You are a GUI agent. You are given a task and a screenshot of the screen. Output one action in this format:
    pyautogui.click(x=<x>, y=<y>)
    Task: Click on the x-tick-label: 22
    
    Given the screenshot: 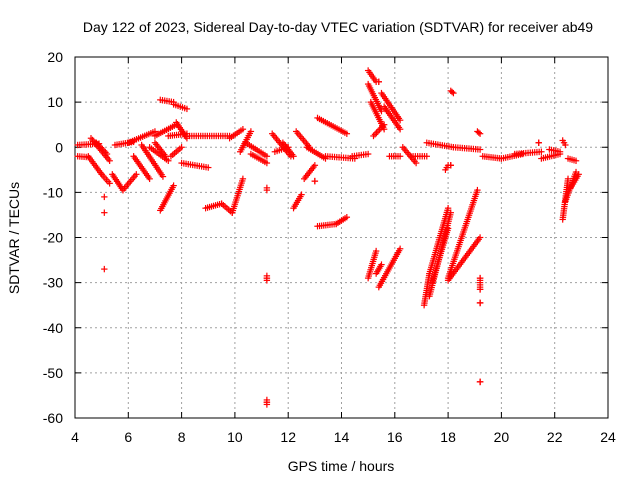 What is the action you would take?
    pyautogui.click(x=555, y=437)
    